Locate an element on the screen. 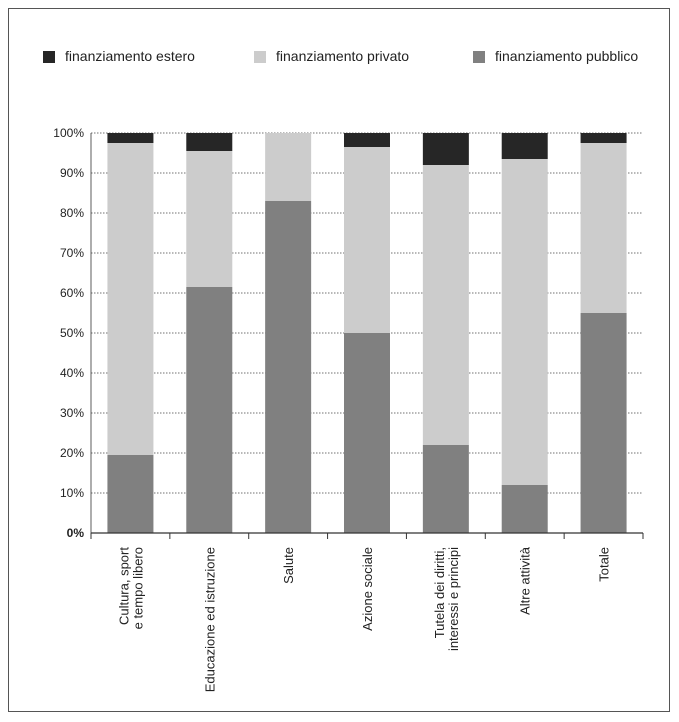  bar-finanziamento-privato-azione-sociale is located at coordinates (367, 240).